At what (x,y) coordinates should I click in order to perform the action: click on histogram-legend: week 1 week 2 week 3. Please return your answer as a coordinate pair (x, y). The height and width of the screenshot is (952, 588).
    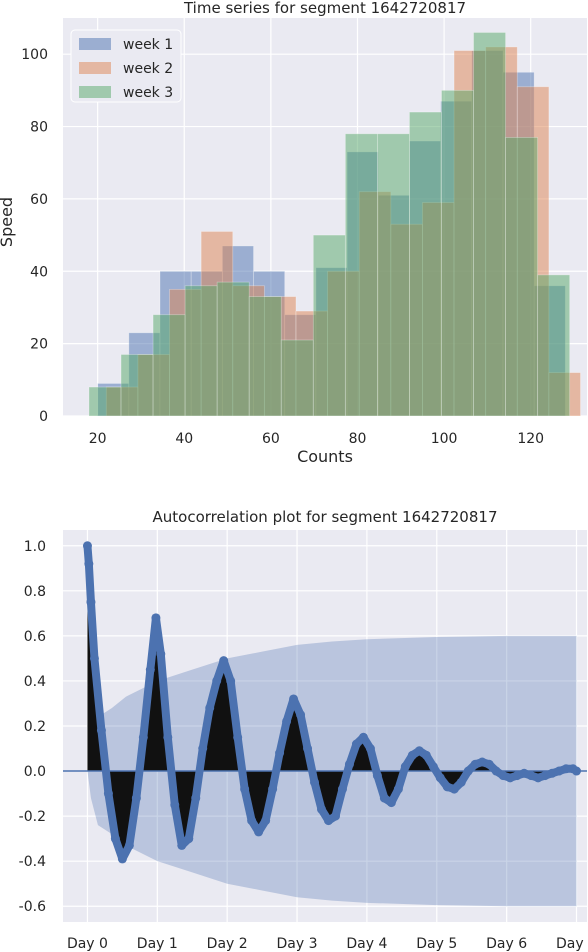
    Looking at the image, I should click on (126, 66).